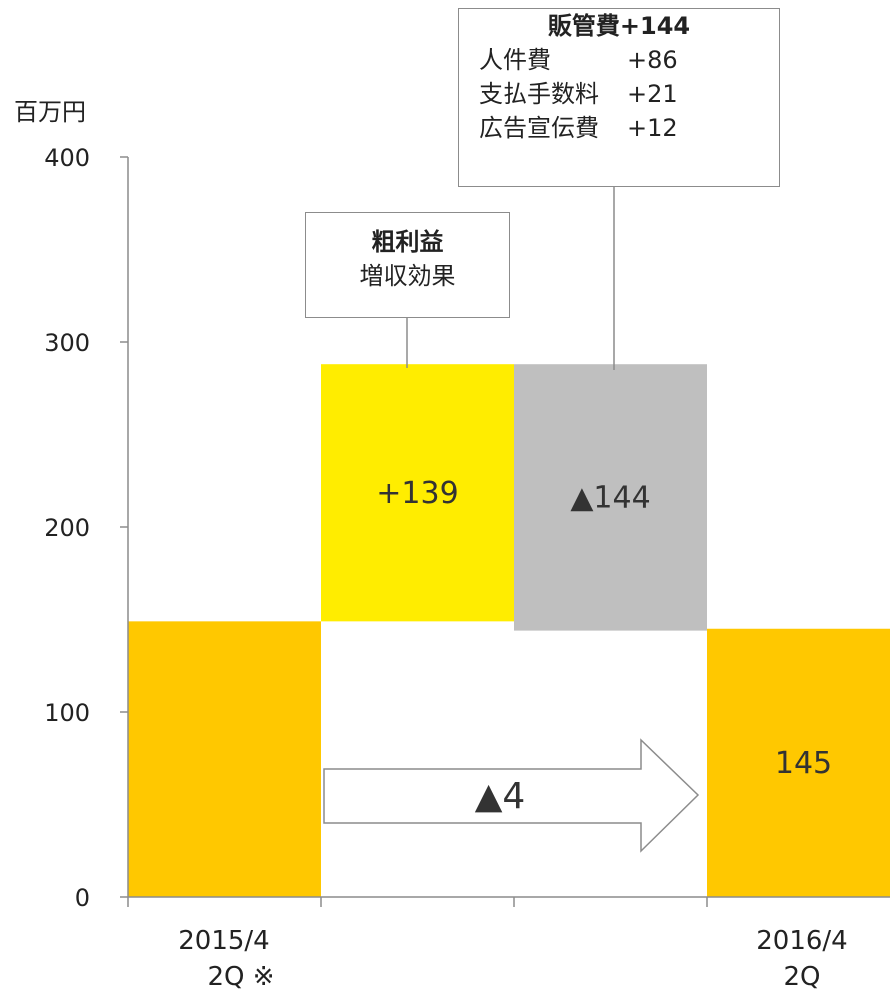 This screenshot has height=1000, width=890. Describe the element at coordinates (798, 959) in the screenshot. I see `x-category-label-2016: 2016/4 2Q` at that location.